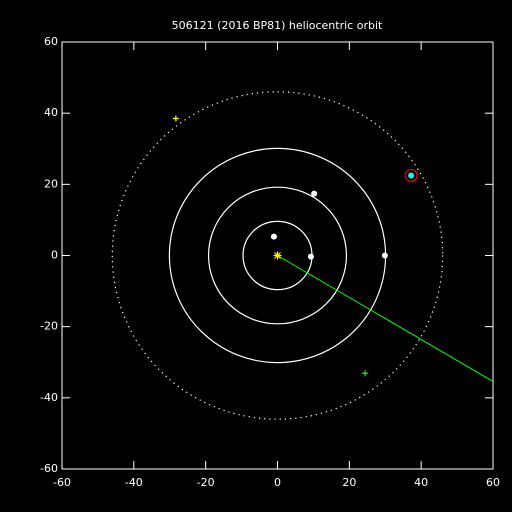 The image size is (512, 512). Describe the element at coordinates (49, 468) in the screenshot. I see `y-tick-label: -60` at that location.